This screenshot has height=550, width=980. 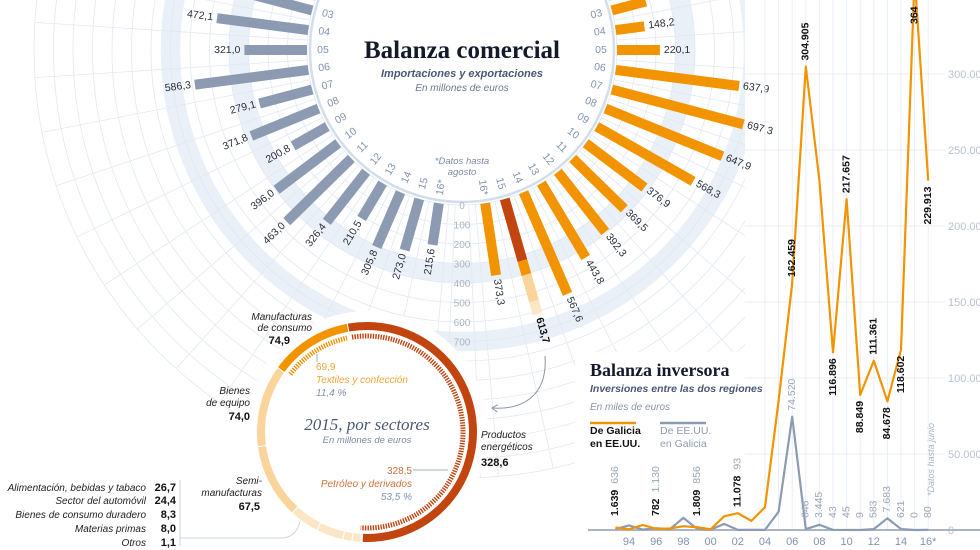 What do you see at coordinates (931, 459) in the screenshot?
I see `inversora-note: *Datos hasta junio` at bounding box center [931, 459].